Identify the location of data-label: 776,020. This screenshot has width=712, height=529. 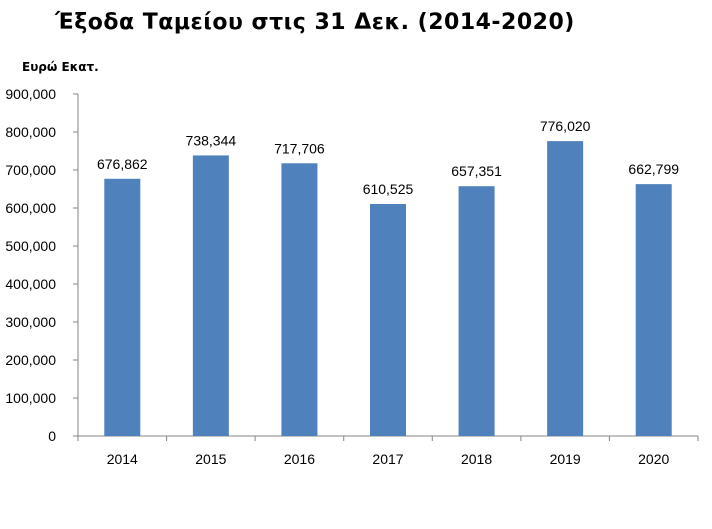
(565, 126).